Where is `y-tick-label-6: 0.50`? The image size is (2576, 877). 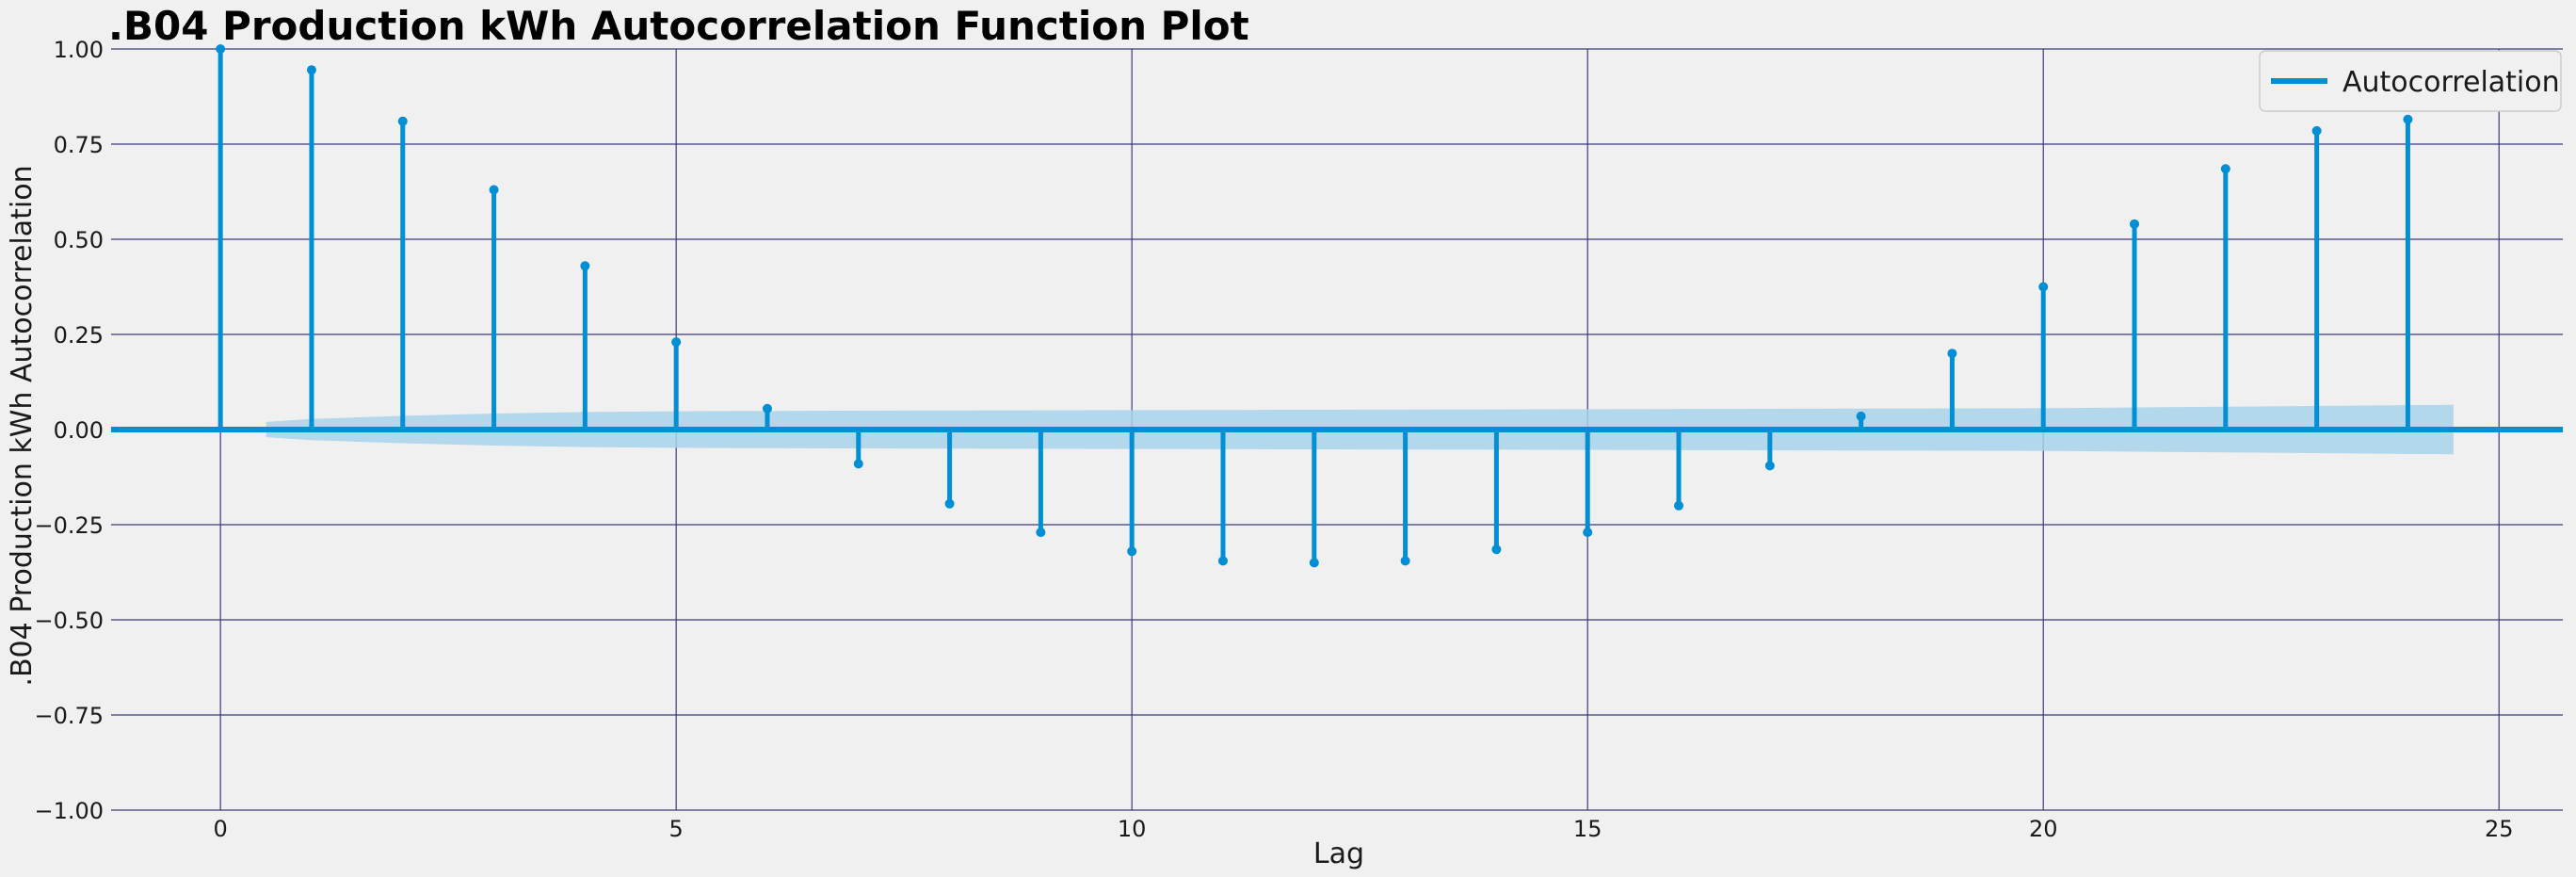 y-tick-label-6: 0.50 is located at coordinates (79, 240).